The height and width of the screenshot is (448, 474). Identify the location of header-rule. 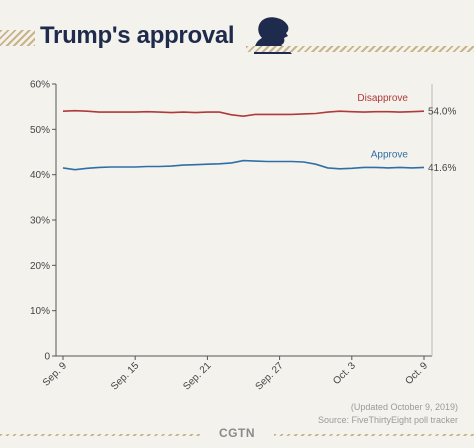
(360, 49).